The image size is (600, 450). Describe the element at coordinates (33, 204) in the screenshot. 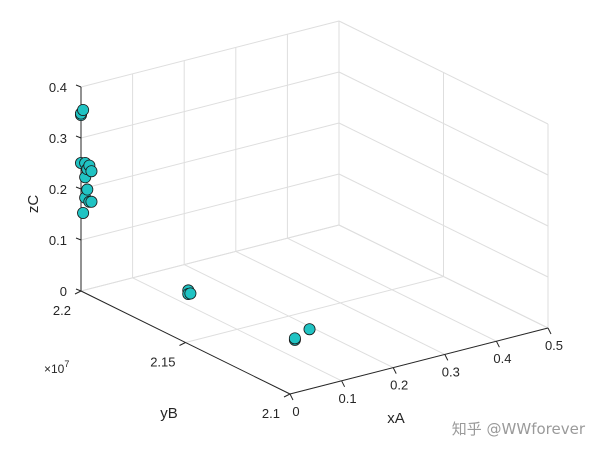

I see `z-axis-label: zC` at that location.